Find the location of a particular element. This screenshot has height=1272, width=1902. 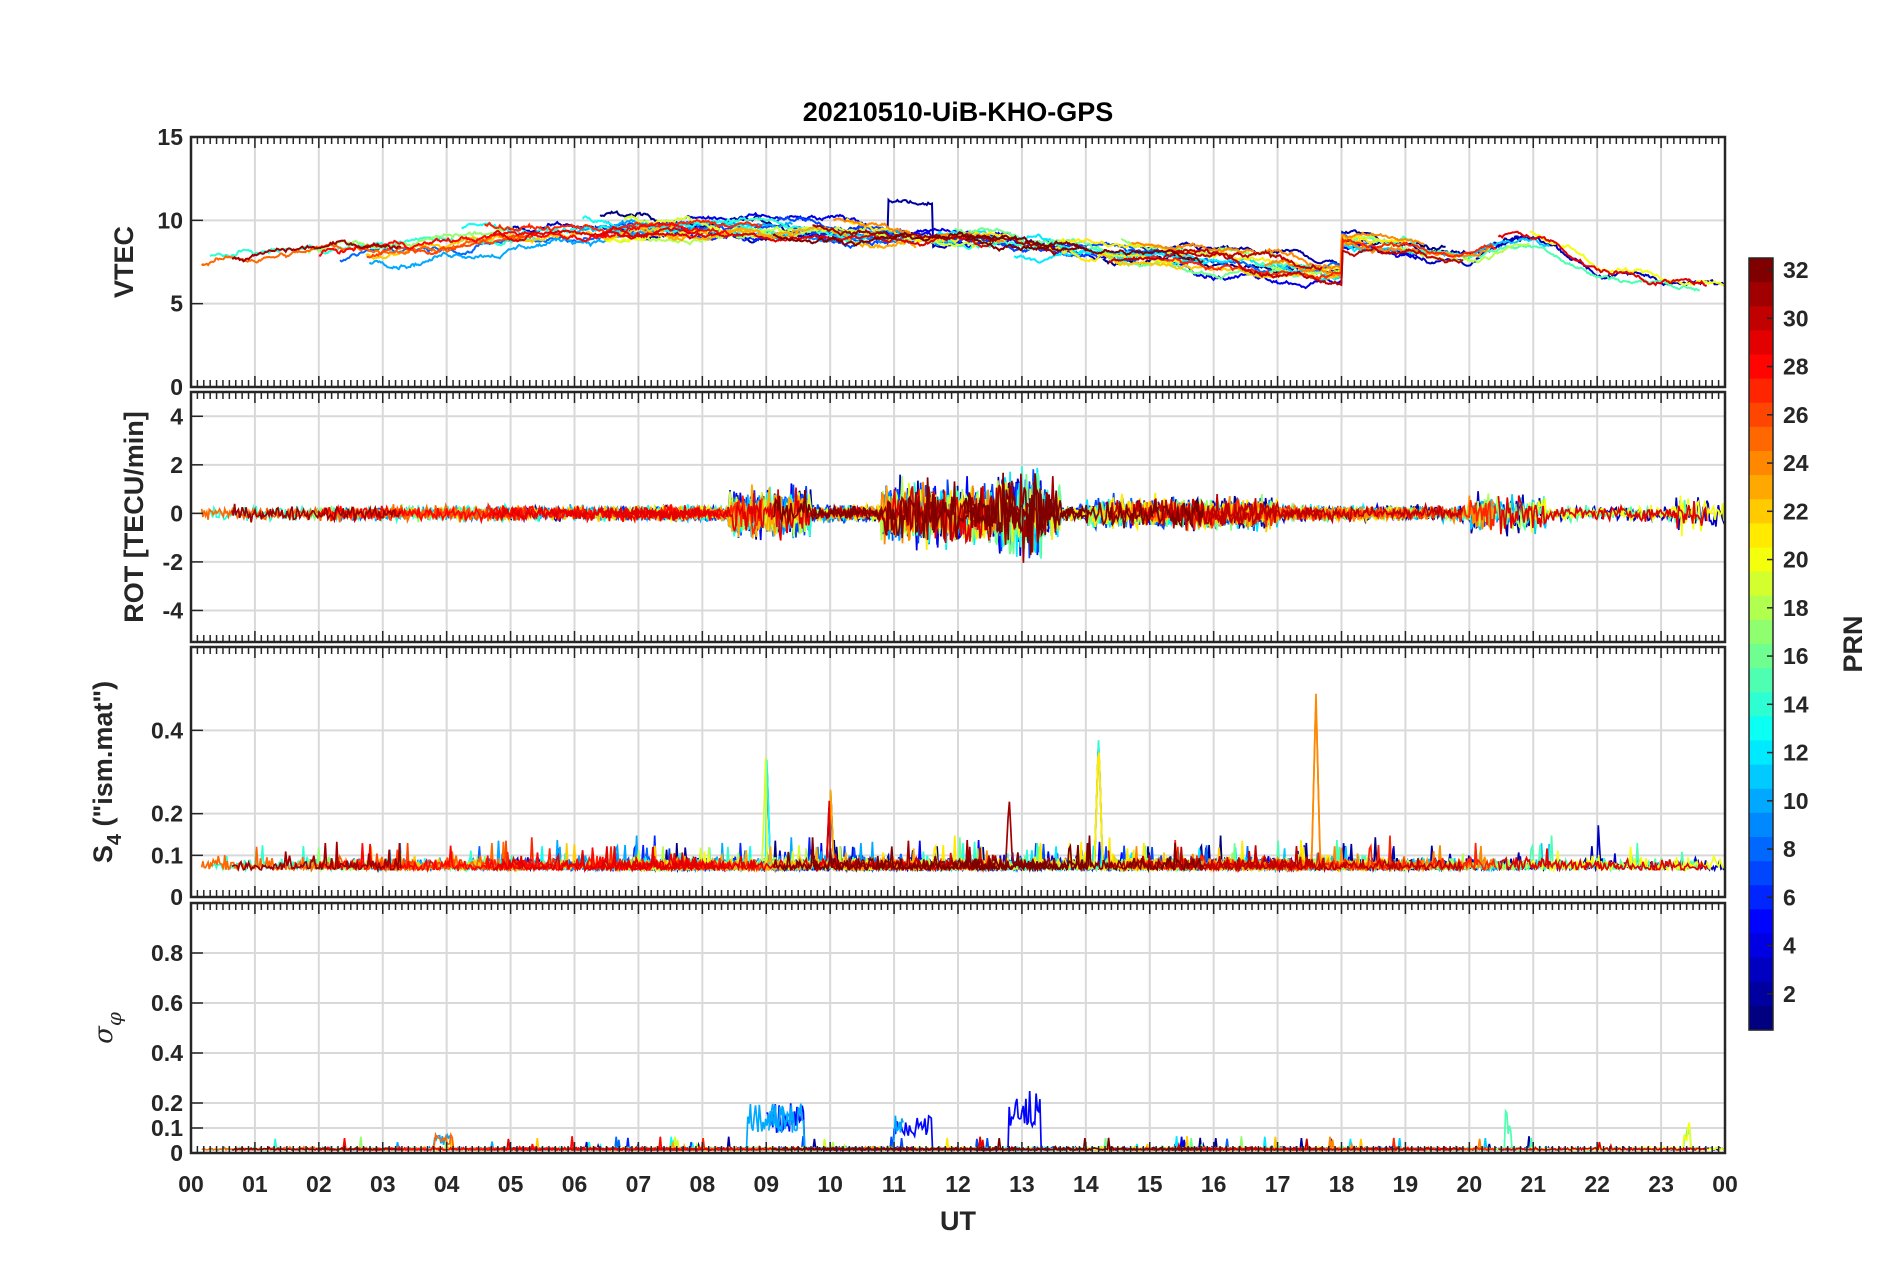

x-tick-label: 02 is located at coordinates (319, 1184).